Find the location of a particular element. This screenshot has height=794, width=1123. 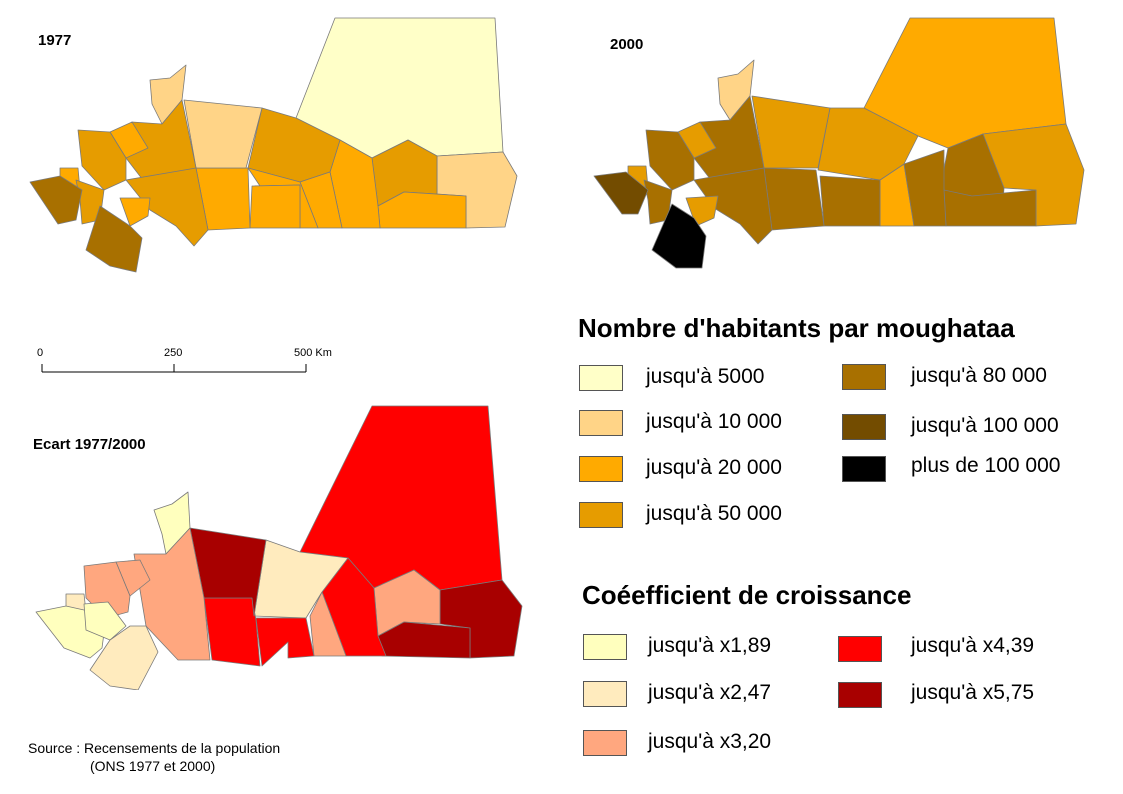

map-title-2000: 2000 is located at coordinates (627, 44).